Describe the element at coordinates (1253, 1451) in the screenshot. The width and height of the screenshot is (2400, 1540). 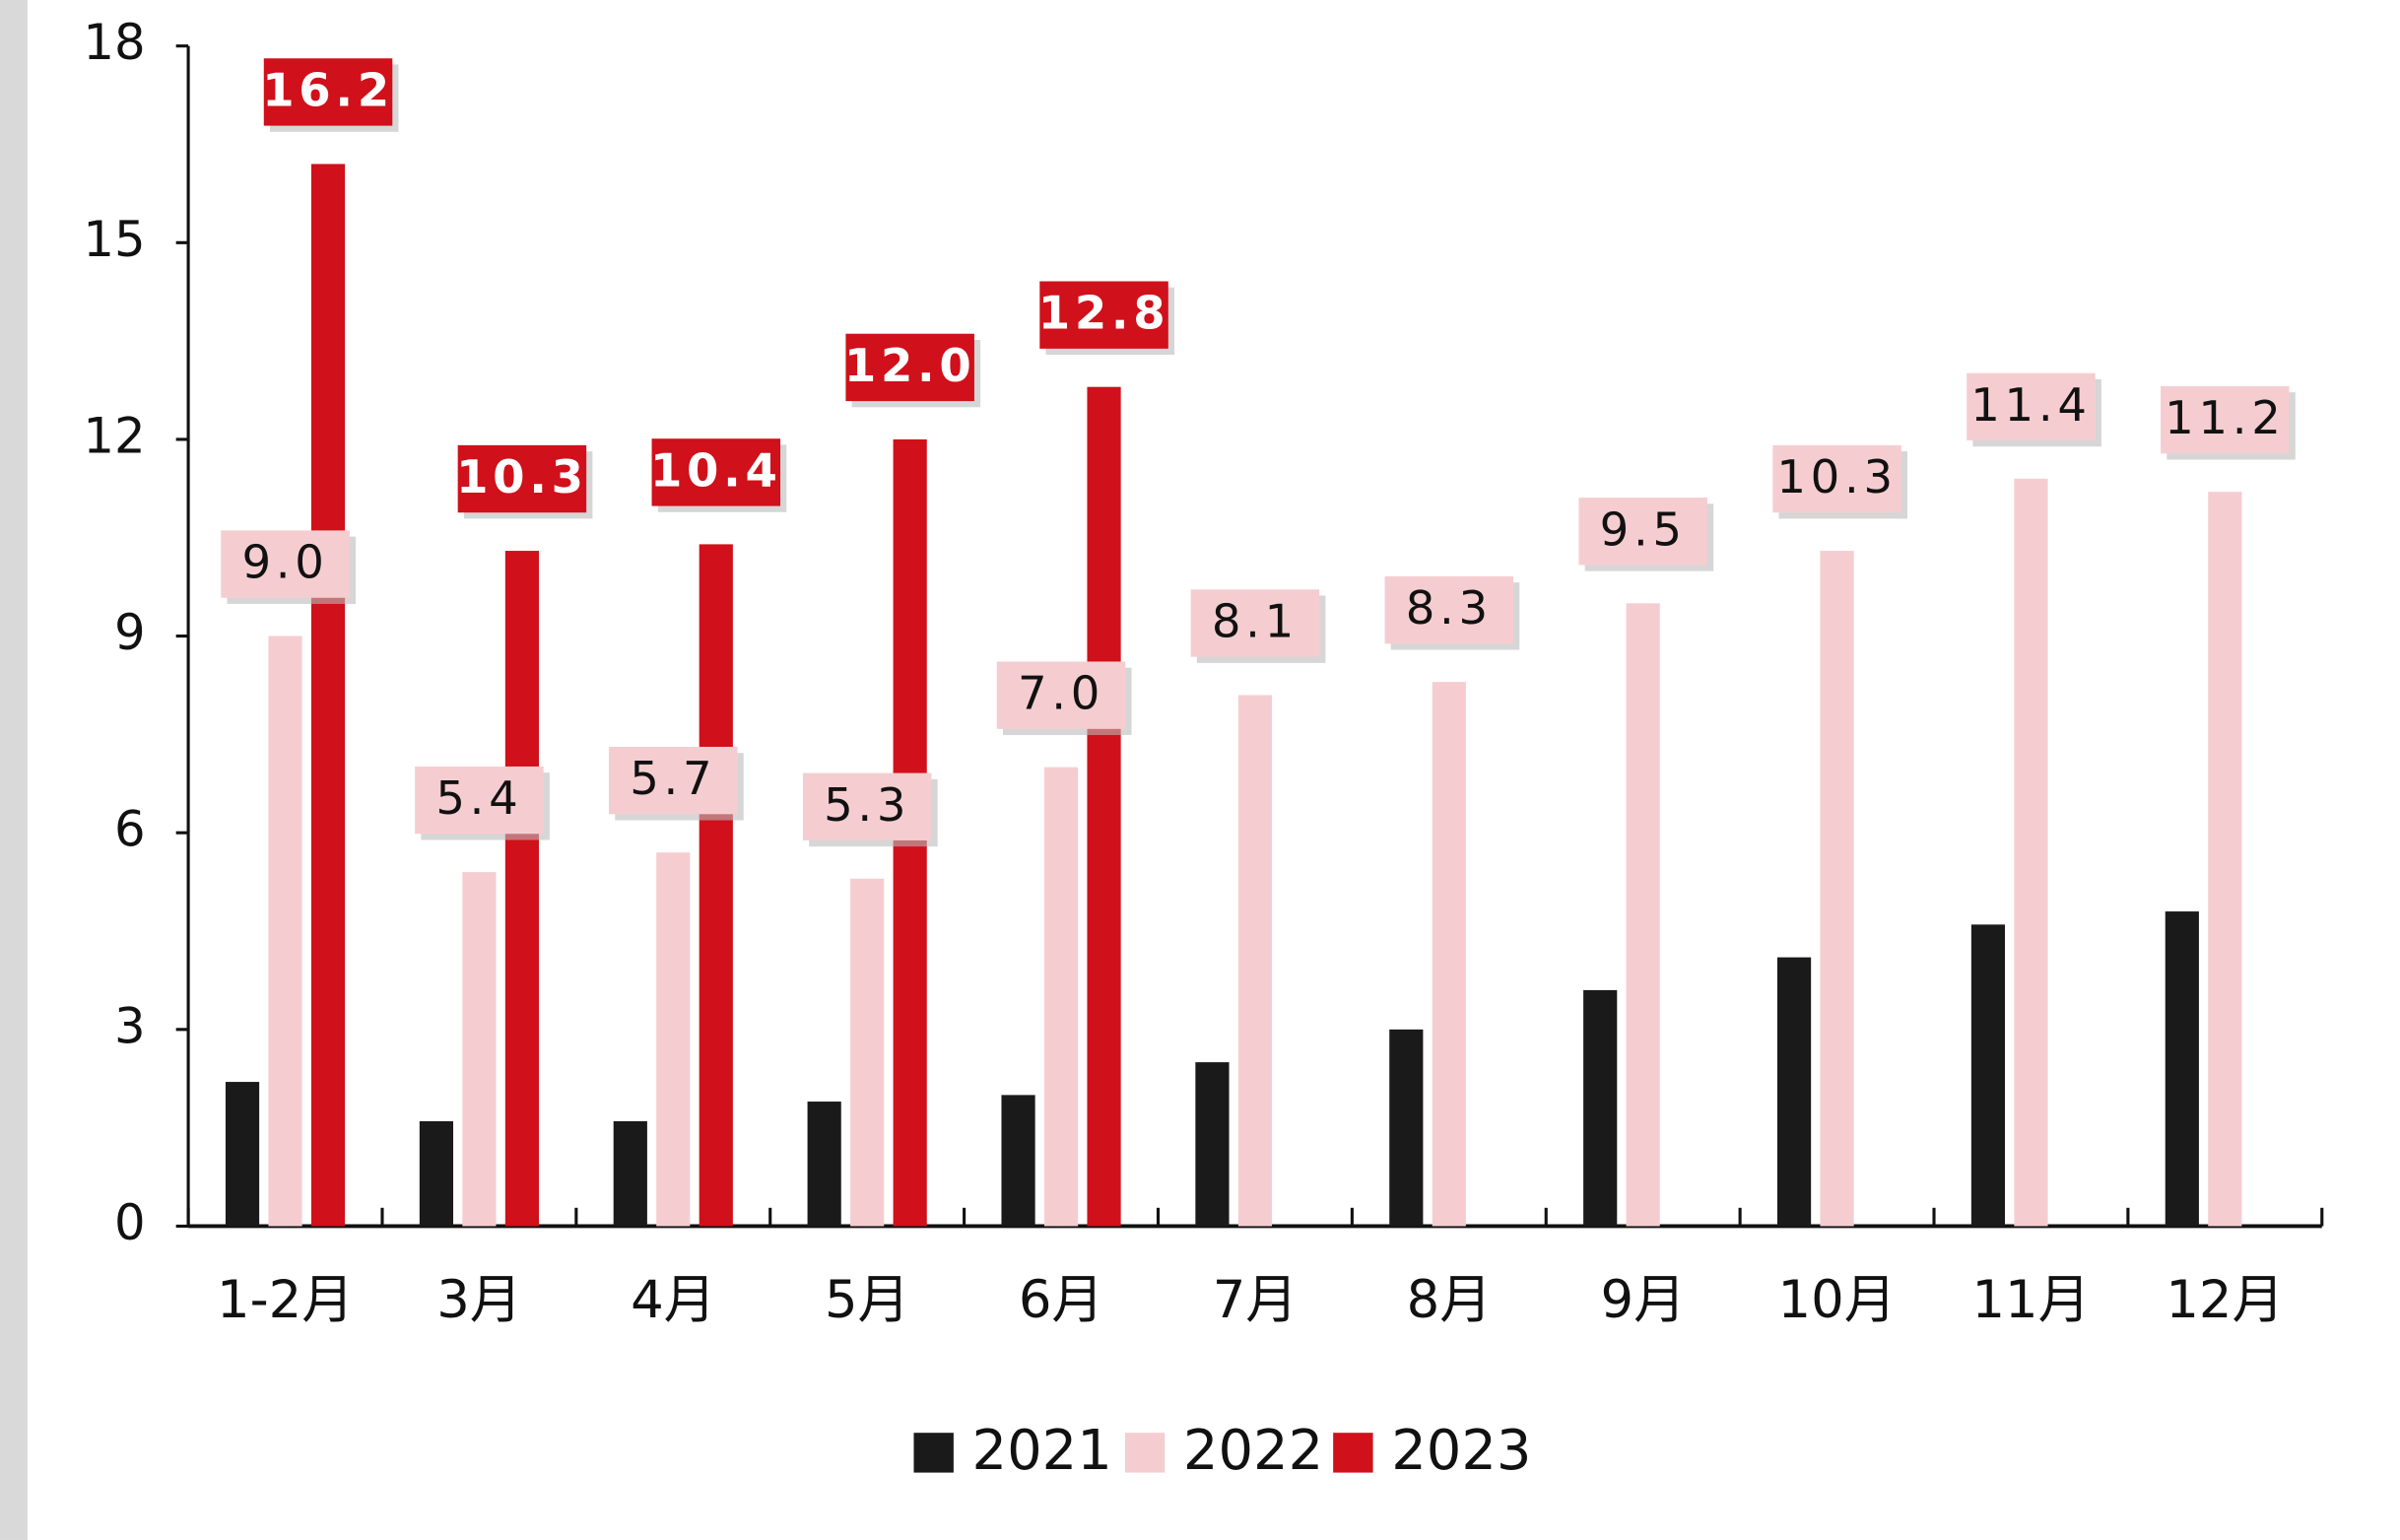
I see `legend-label: 2022` at that location.